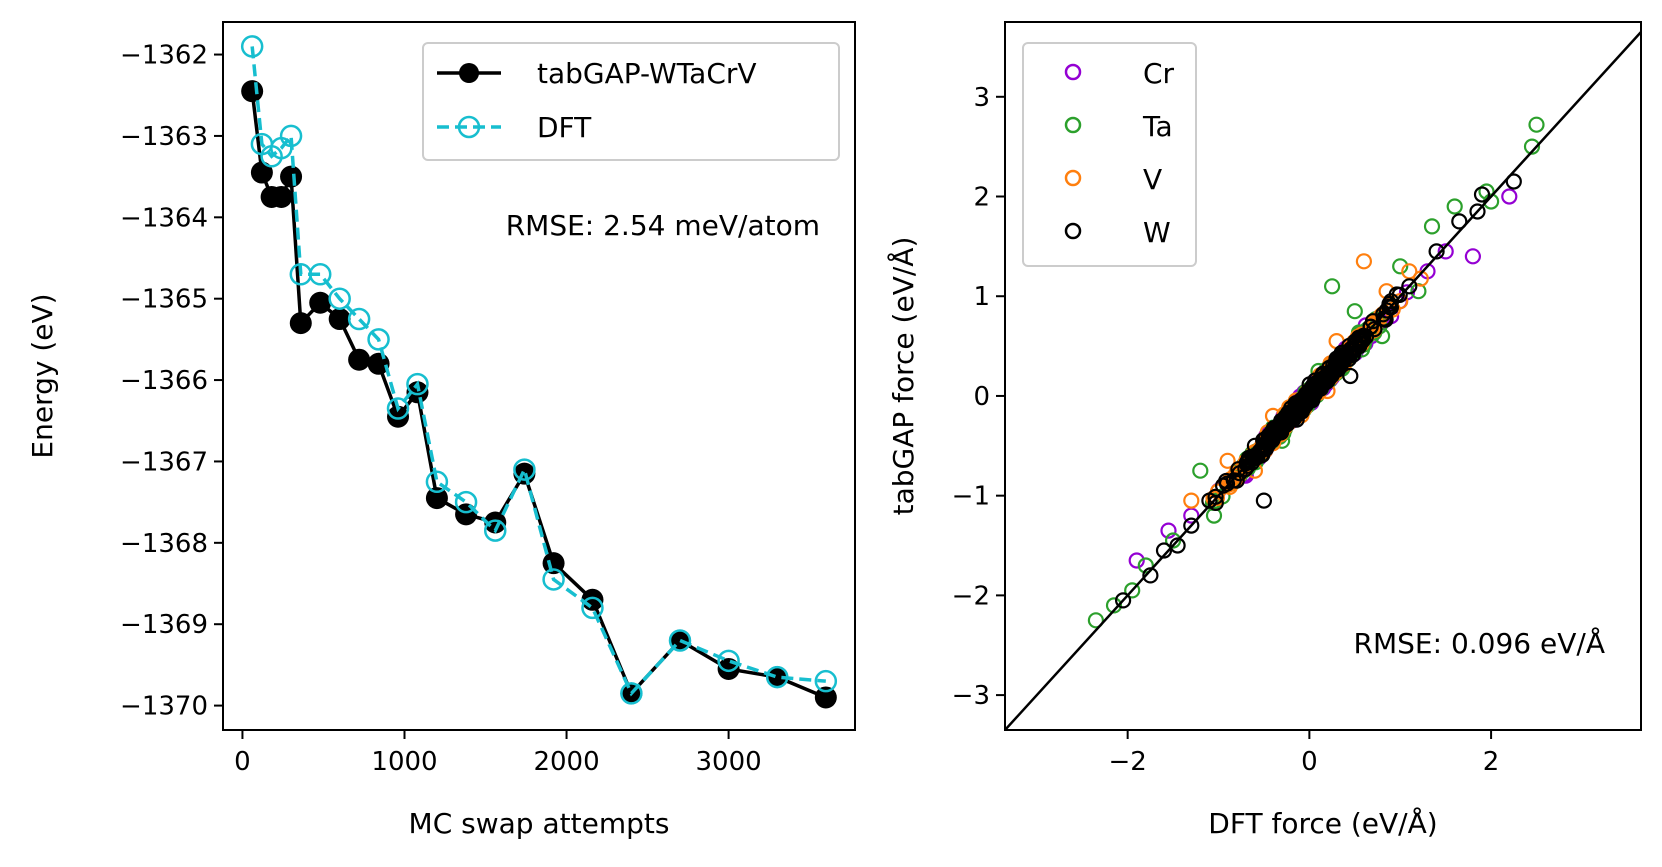  I want to click on y-tick-label: −1368, so click(164, 544).